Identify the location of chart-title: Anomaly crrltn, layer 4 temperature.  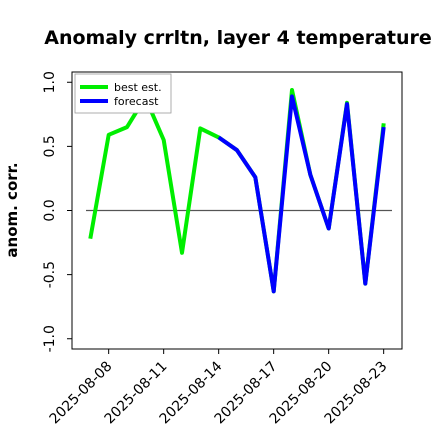
(238, 38).